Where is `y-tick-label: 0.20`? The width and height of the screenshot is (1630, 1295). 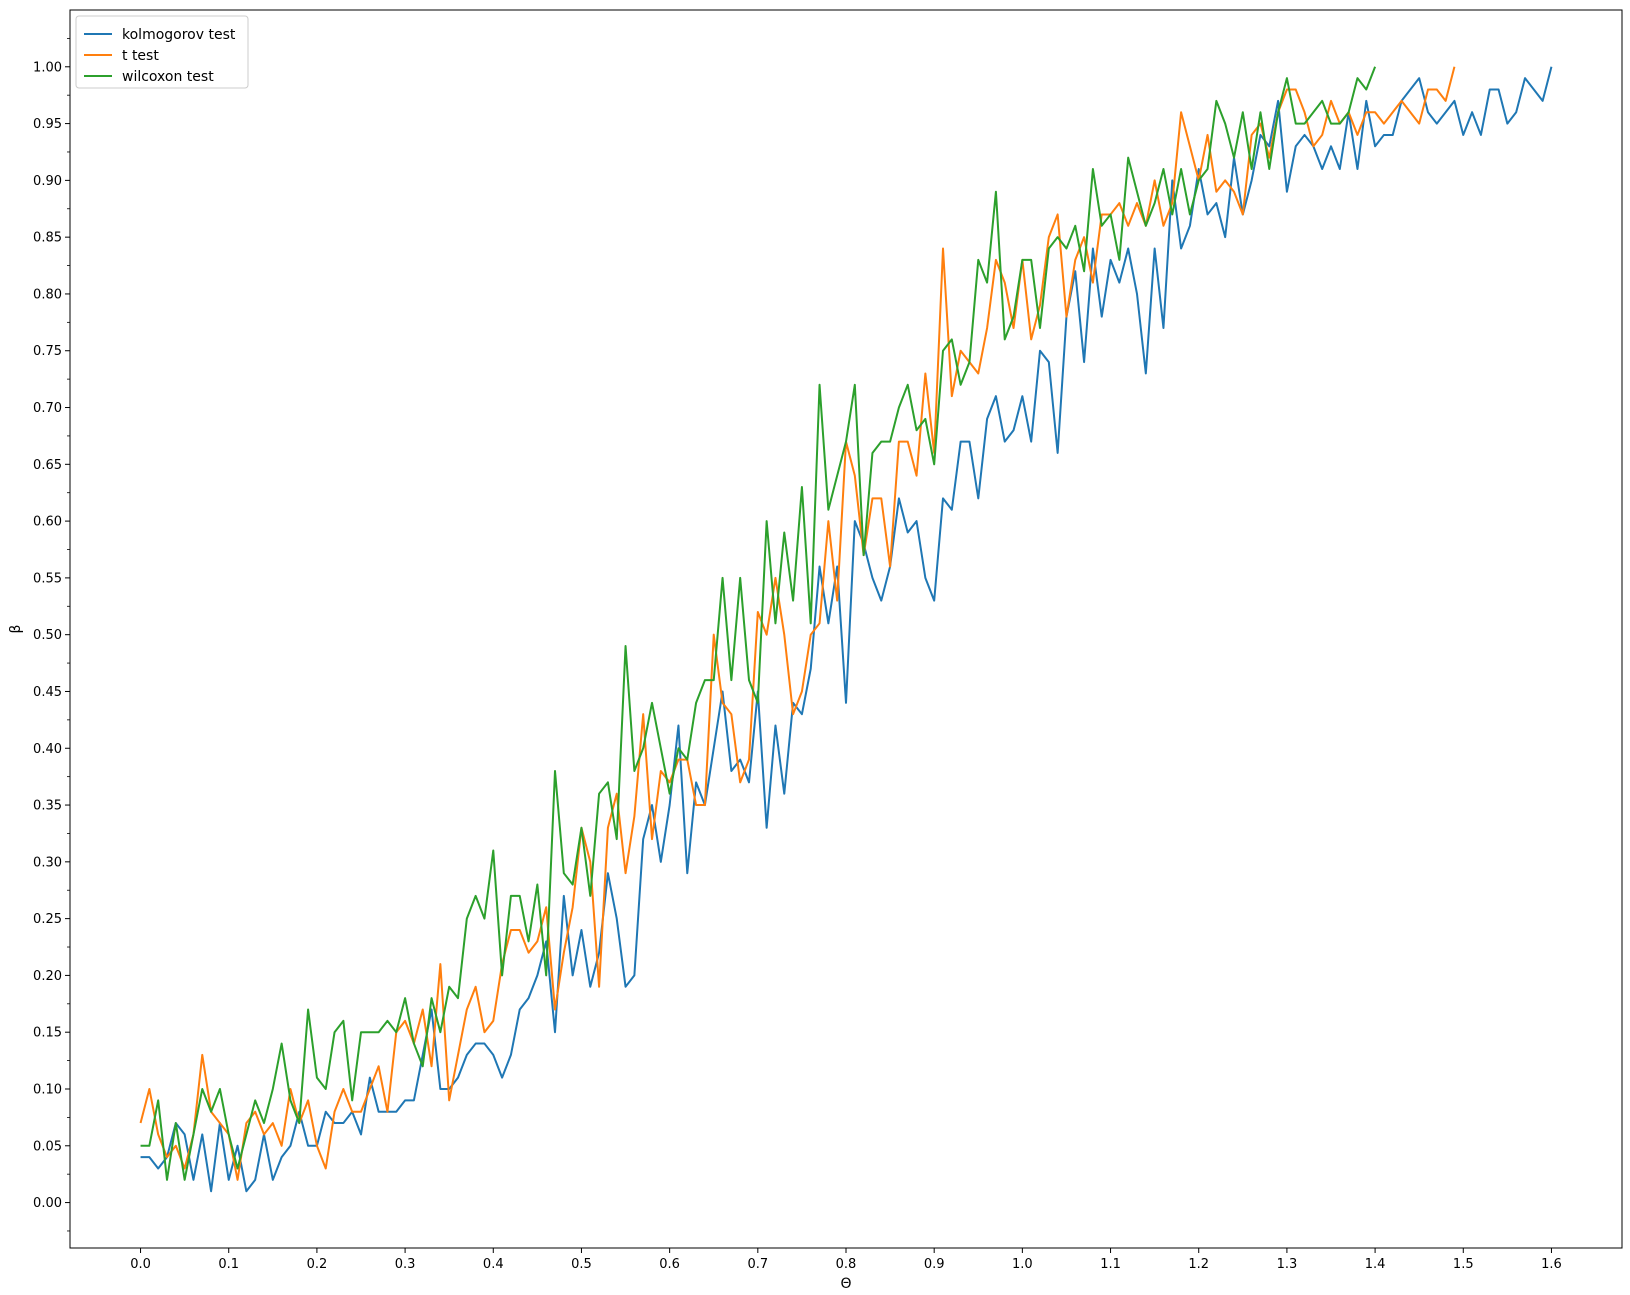 y-tick-label: 0.20 is located at coordinates (47, 976).